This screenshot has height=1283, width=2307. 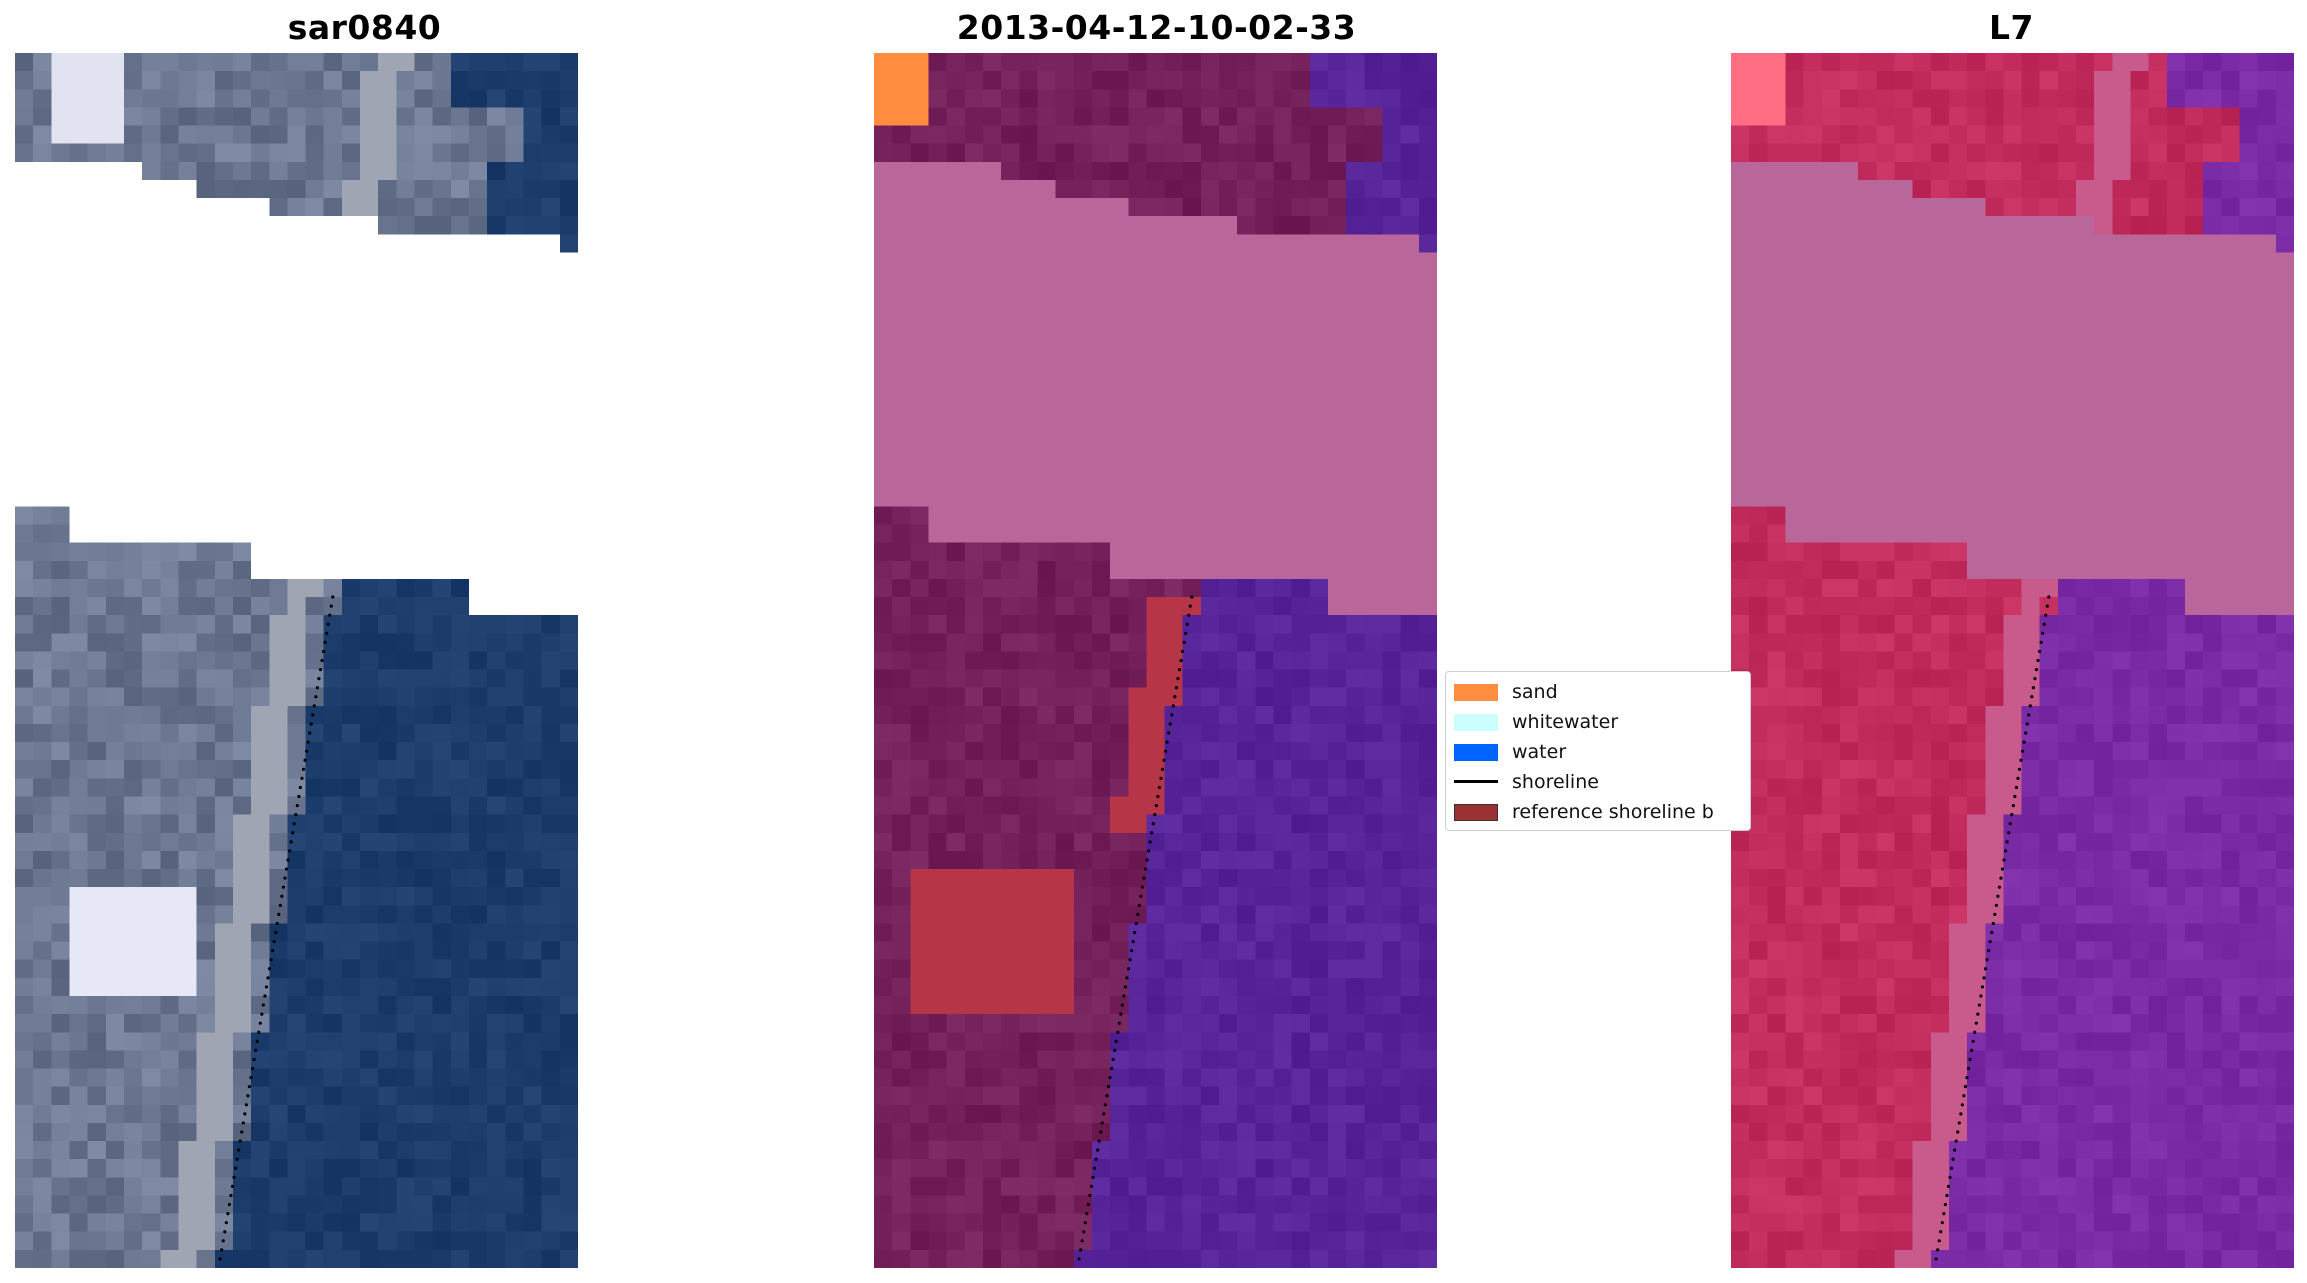 I want to click on legend-label-shoreline: shoreline, so click(x=1555, y=782).